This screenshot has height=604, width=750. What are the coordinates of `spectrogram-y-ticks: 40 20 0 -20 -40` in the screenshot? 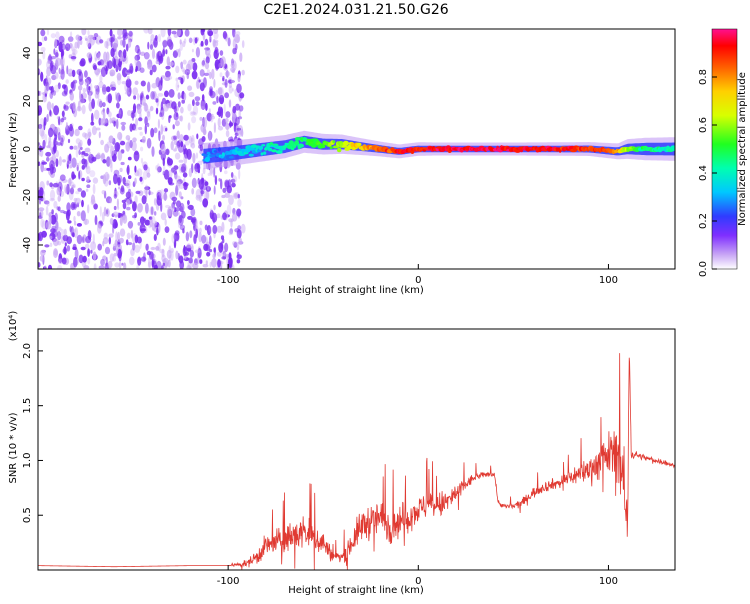 It's located at (32, 150).